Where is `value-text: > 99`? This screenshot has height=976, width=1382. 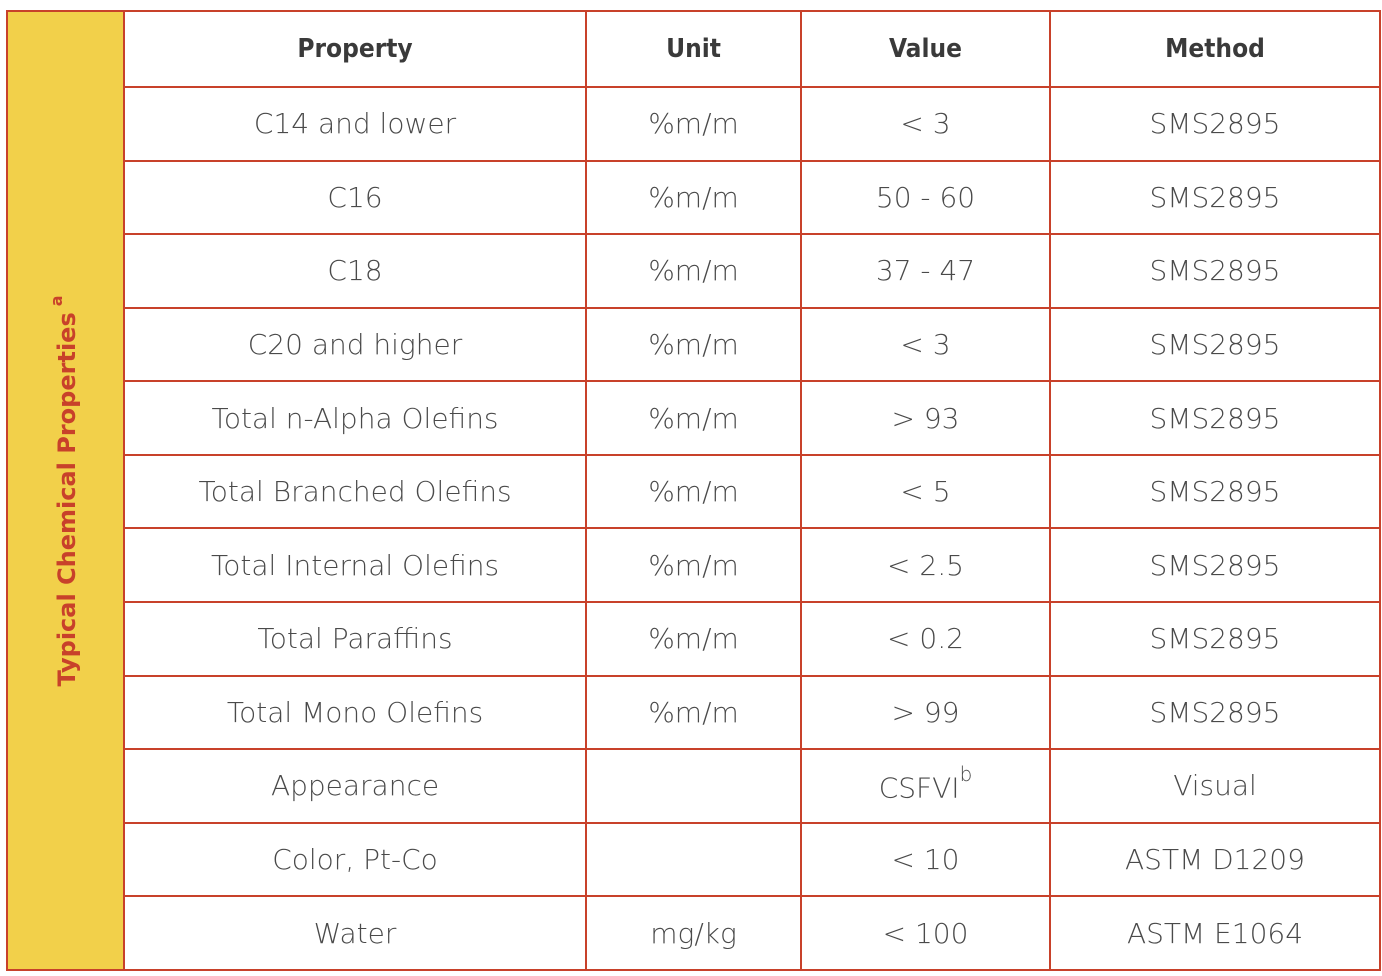 value-text: > 99 is located at coordinates (925, 712).